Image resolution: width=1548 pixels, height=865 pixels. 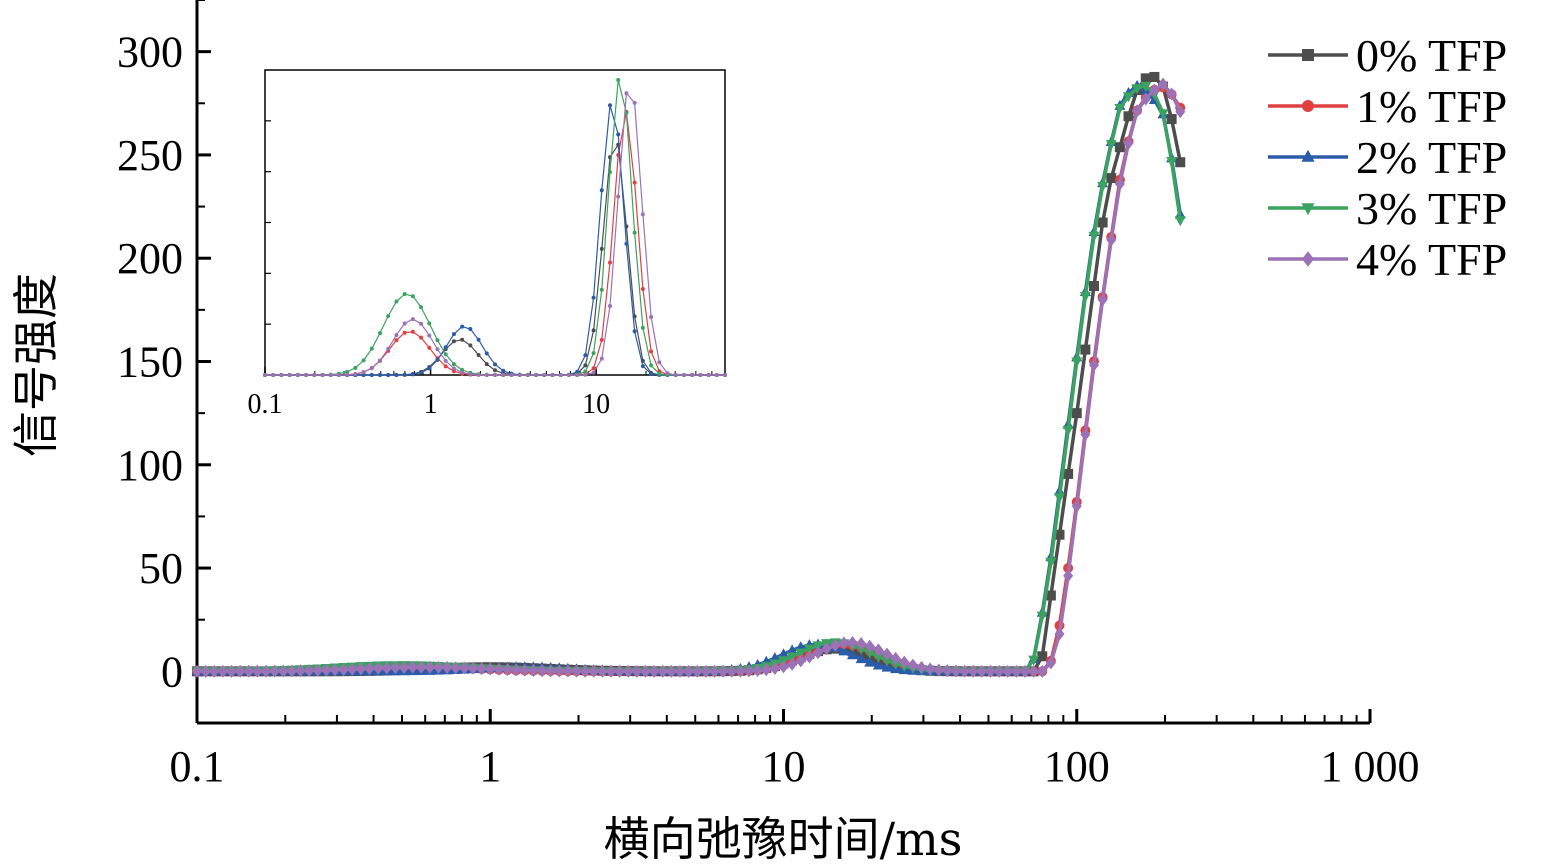 What do you see at coordinates (1431, 55) in the screenshot?
I see `legend-label: 0% TFP` at bounding box center [1431, 55].